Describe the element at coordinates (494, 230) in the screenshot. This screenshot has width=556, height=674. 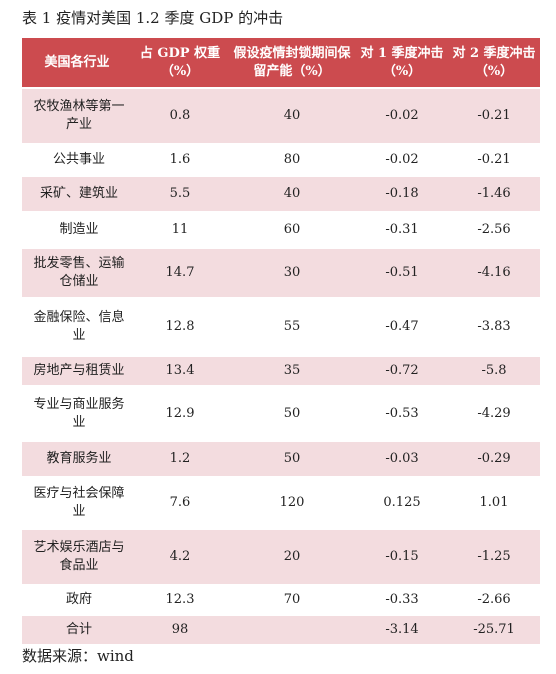
I see `q2-impact-cell: -2.56` at that location.